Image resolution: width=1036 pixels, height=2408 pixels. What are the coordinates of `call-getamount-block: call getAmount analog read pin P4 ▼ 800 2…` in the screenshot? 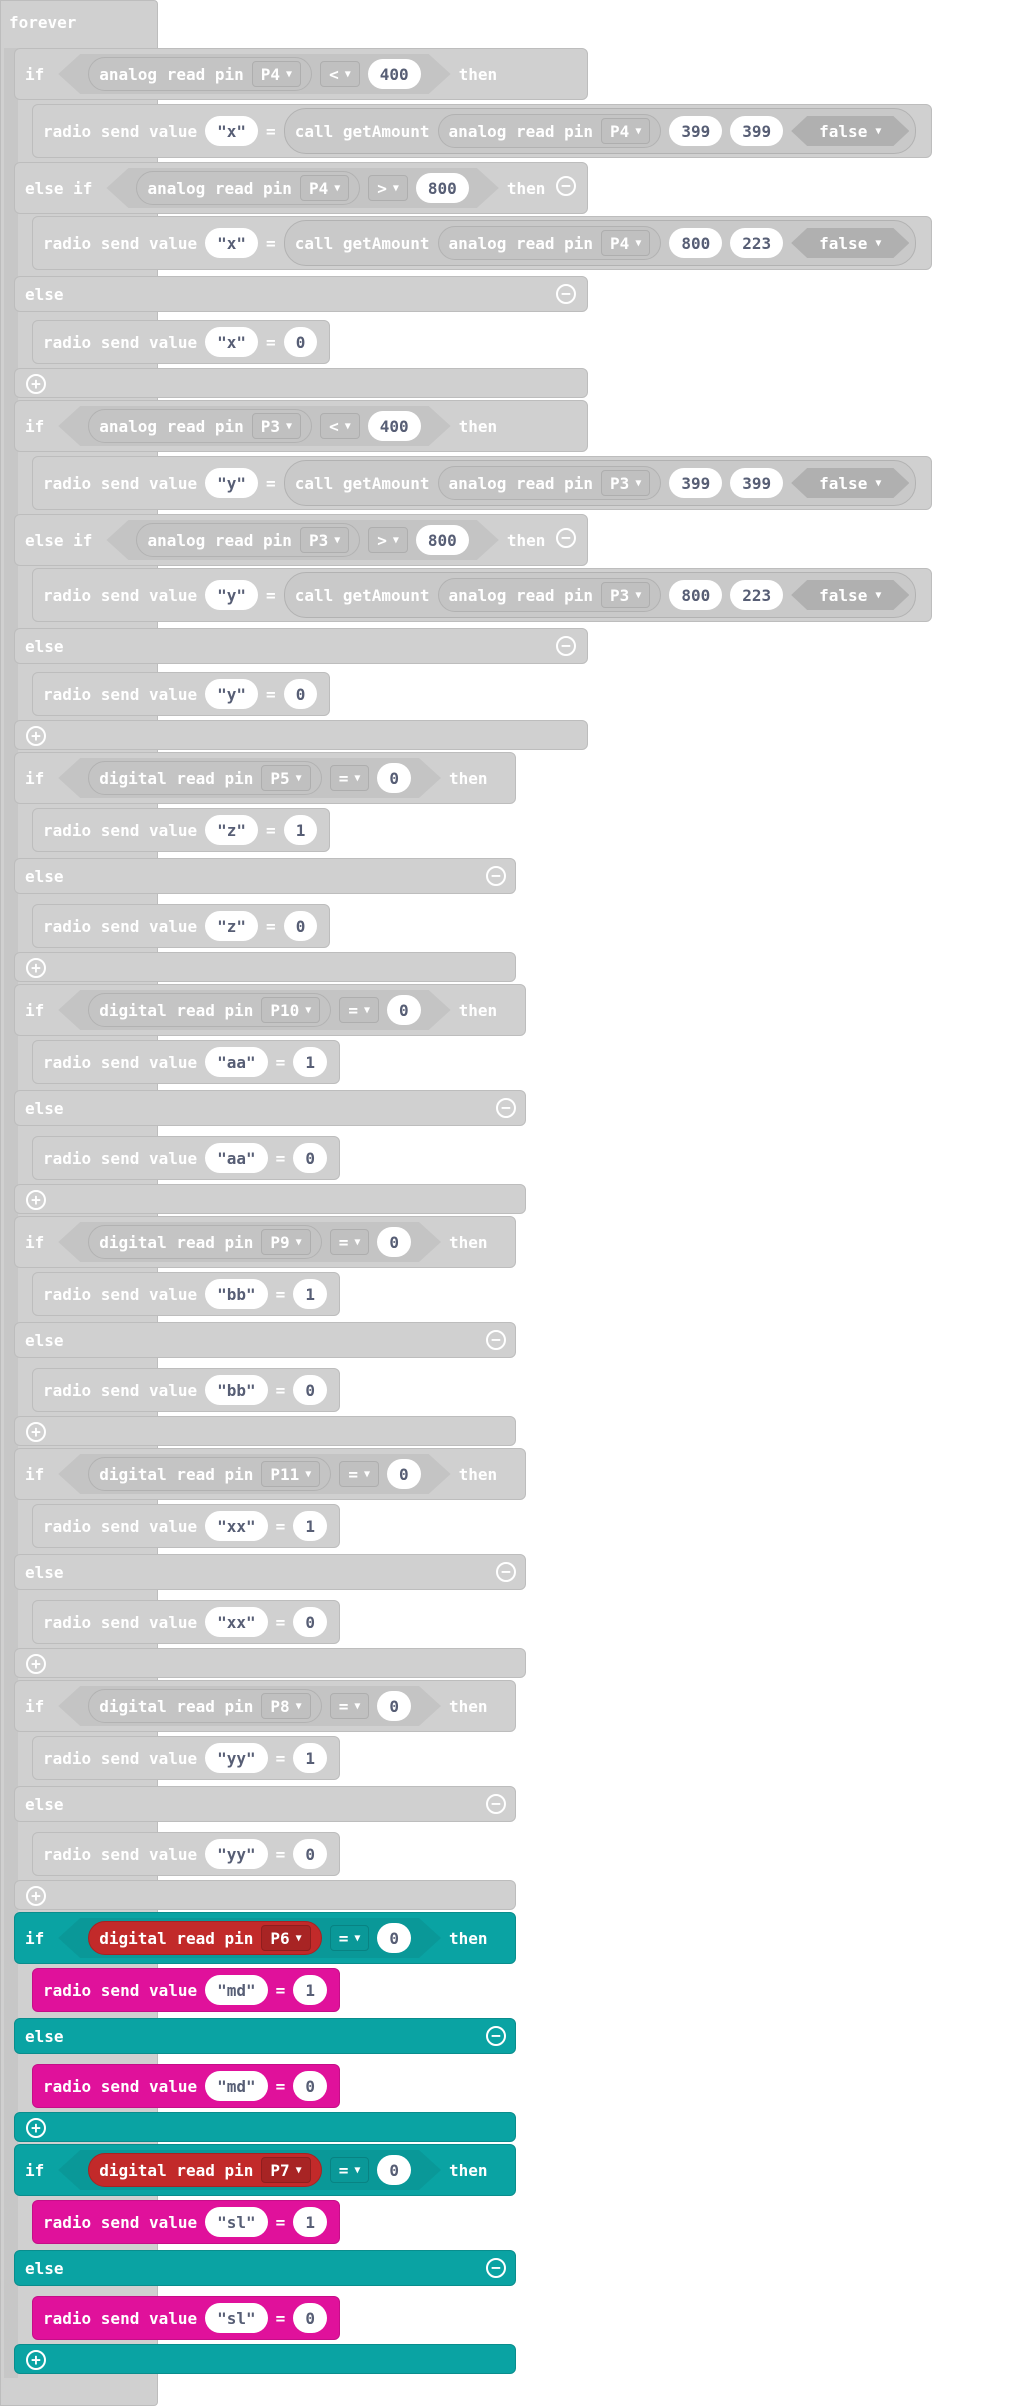 It's located at (600, 243).